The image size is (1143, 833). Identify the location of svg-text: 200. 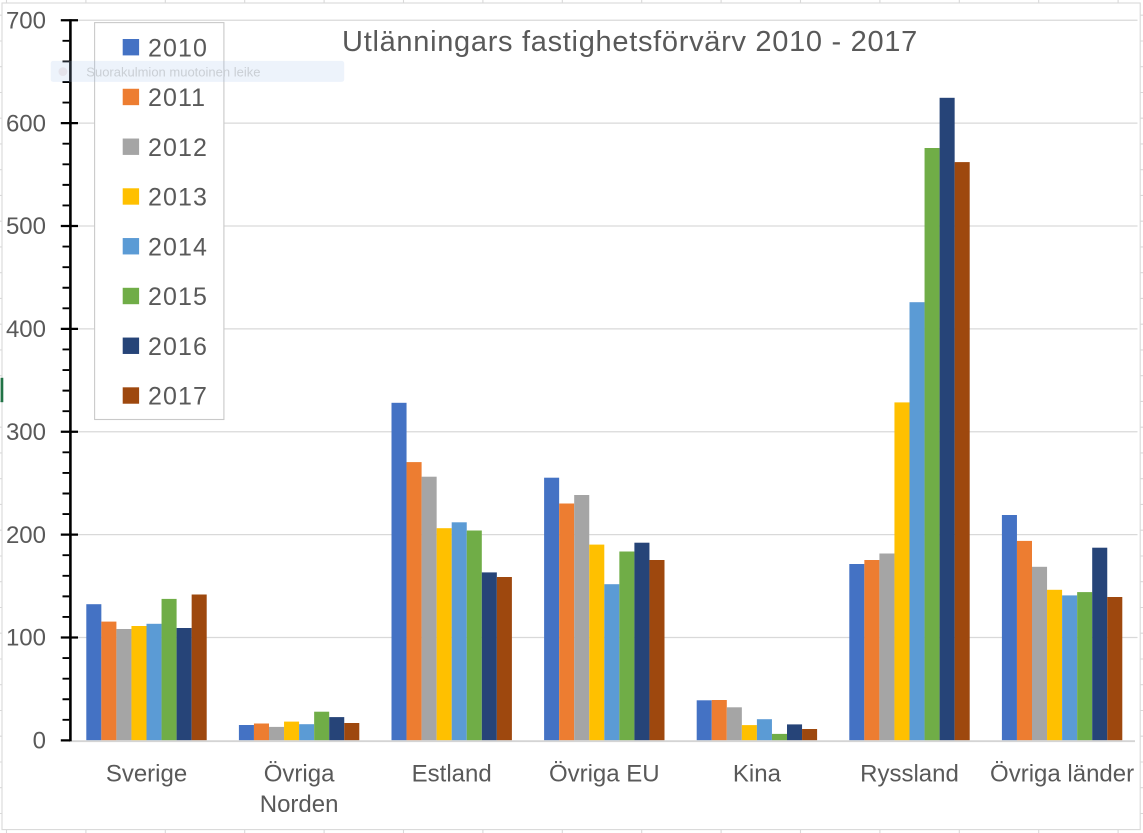
(26, 535).